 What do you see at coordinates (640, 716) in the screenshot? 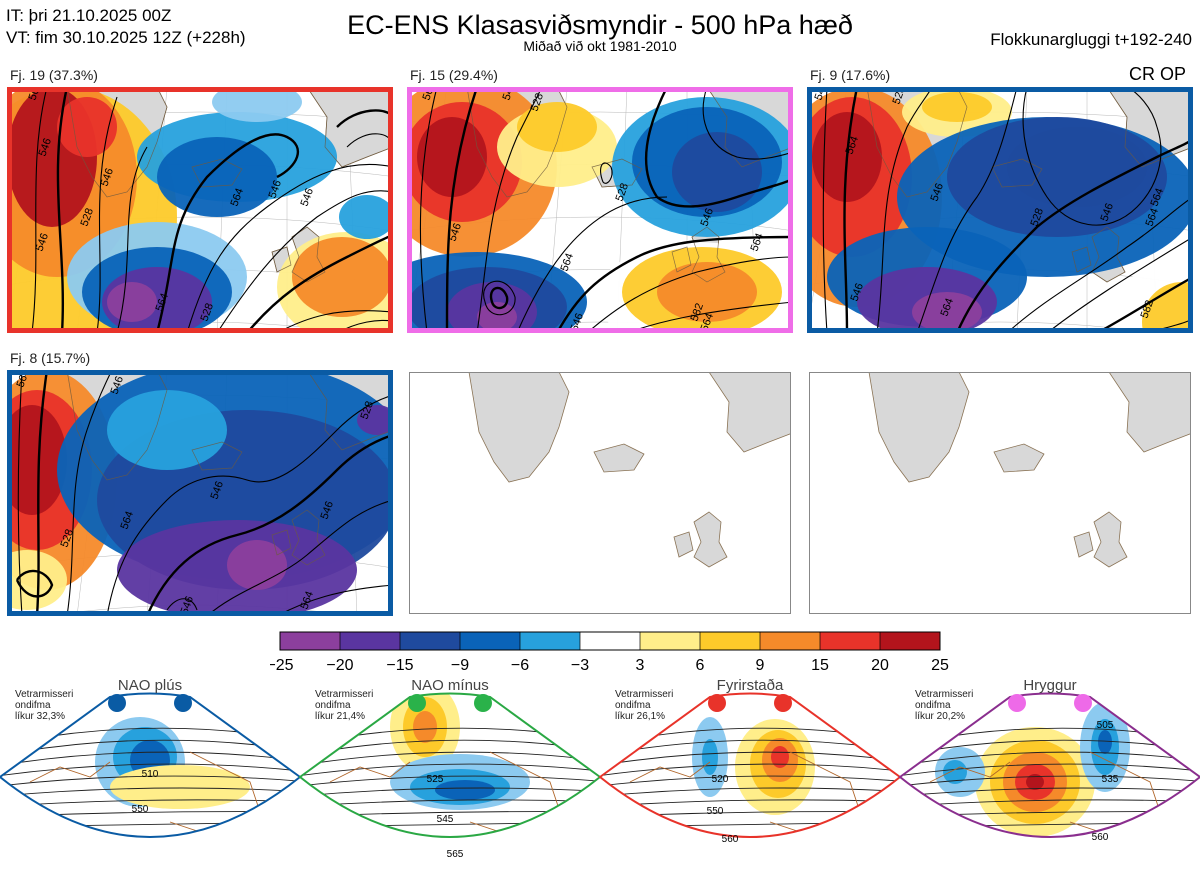
I see `regime-info: líkur 26,1%` at bounding box center [640, 716].